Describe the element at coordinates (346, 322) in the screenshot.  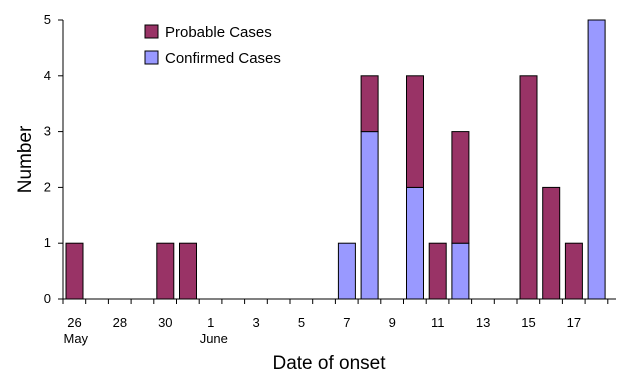
I see `x-tick-label-june-7: 7` at that location.